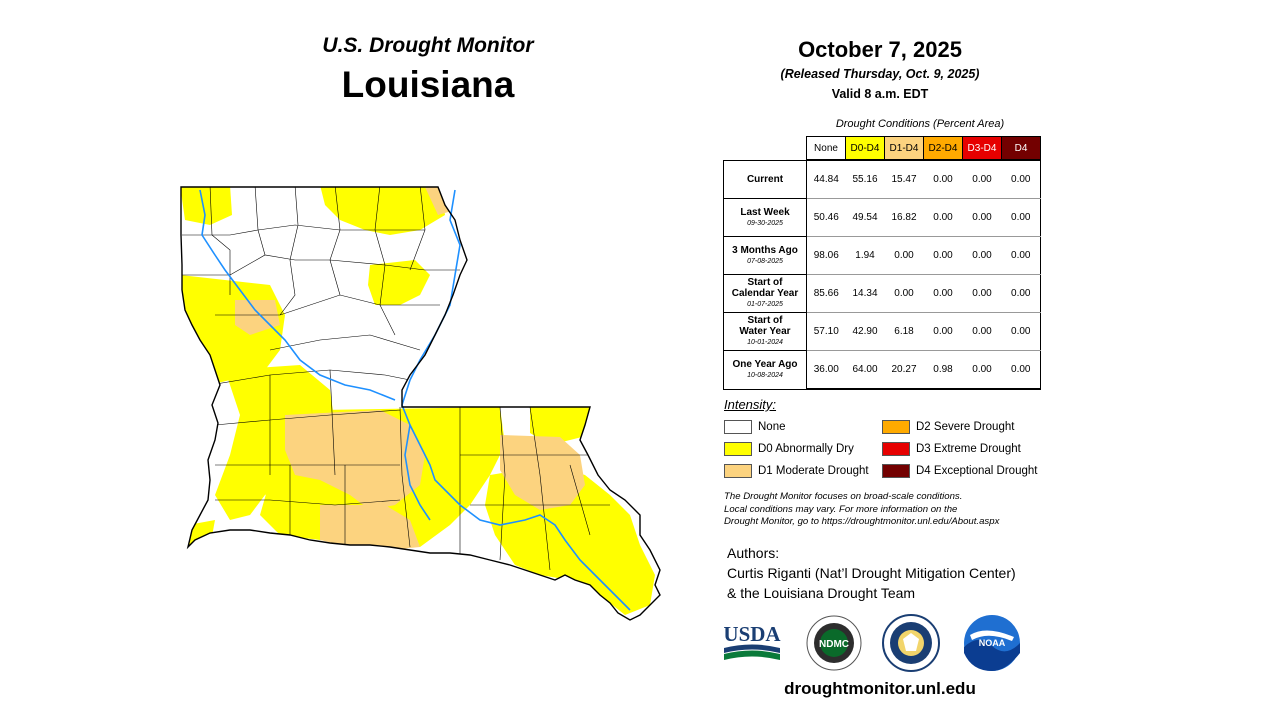 Image resolution: width=1280 pixels, height=720 pixels. I want to click on ndmc-logo-text: NDMC, so click(834, 644).